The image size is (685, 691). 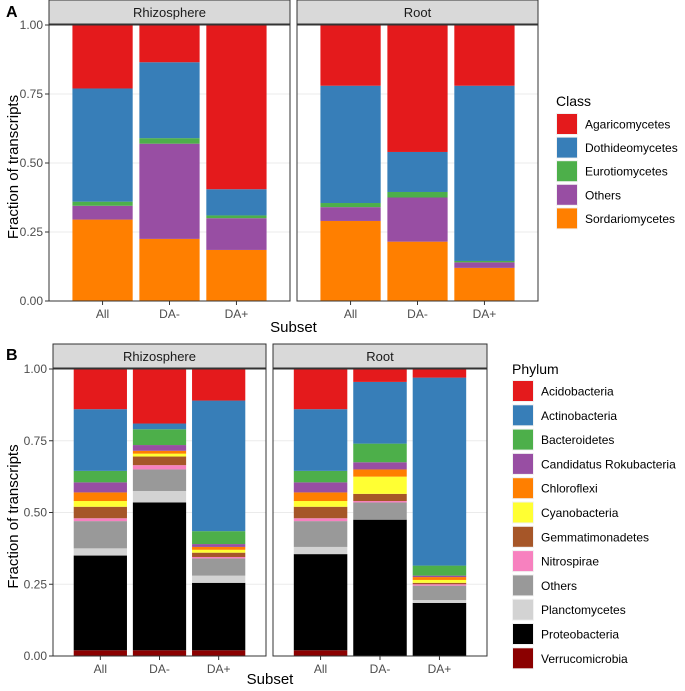 What do you see at coordinates (36, 441) in the screenshot?
I see `y-tick-label: 0.75` at bounding box center [36, 441].